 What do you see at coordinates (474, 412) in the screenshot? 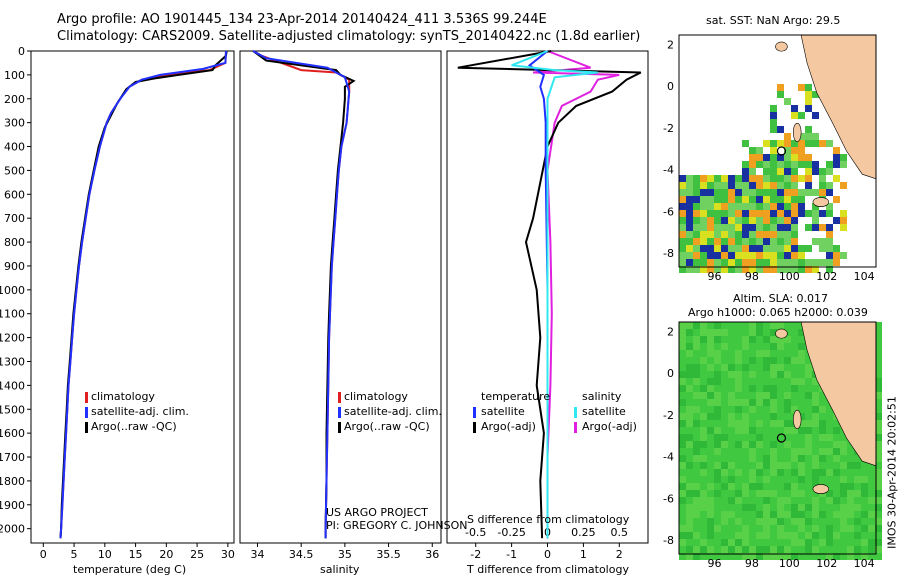
I see `legend-swatch-t-sat` at bounding box center [474, 412].